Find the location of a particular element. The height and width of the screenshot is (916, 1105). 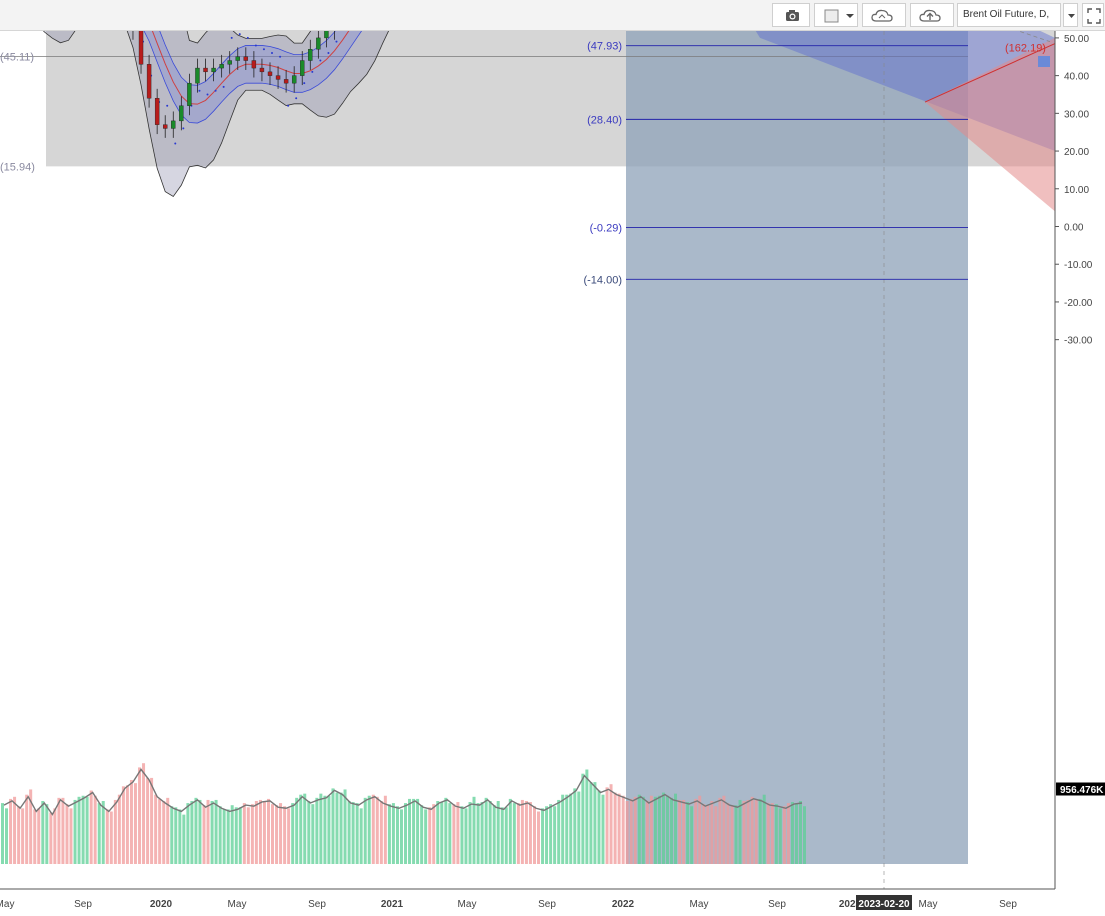

fib-level-label: (-14.00) is located at coordinates (602, 280).